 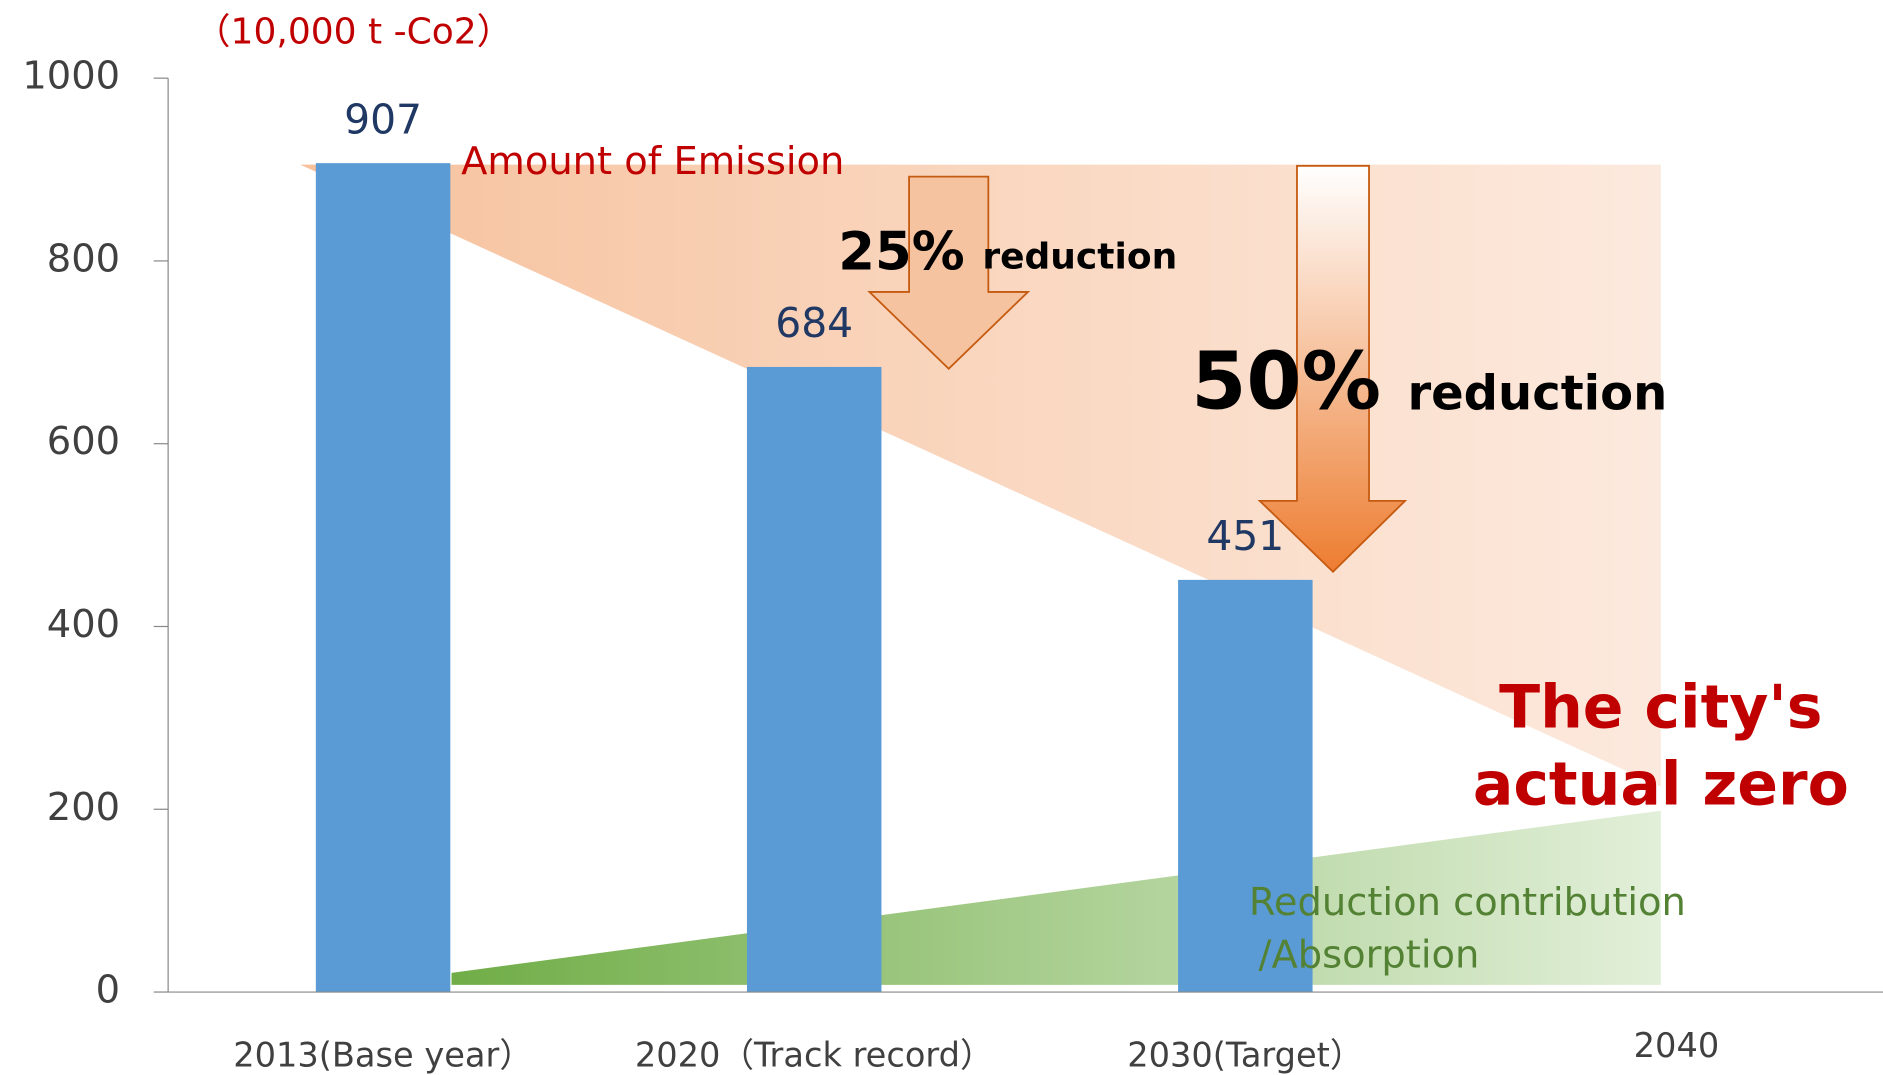 I want to click on y-tick-label: 1000, so click(x=71, y=76).